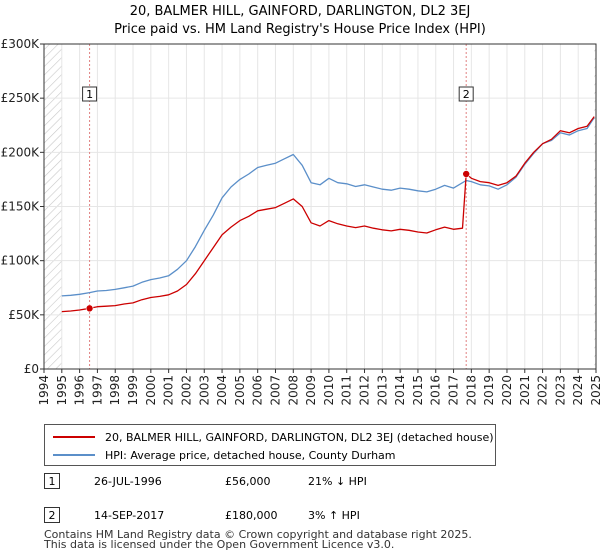 The width and height of the screenshot is (600, 560). Describe the element at coordinates (365, 390) in the screenshot. I see `x-tick-label: 2012` at that location.